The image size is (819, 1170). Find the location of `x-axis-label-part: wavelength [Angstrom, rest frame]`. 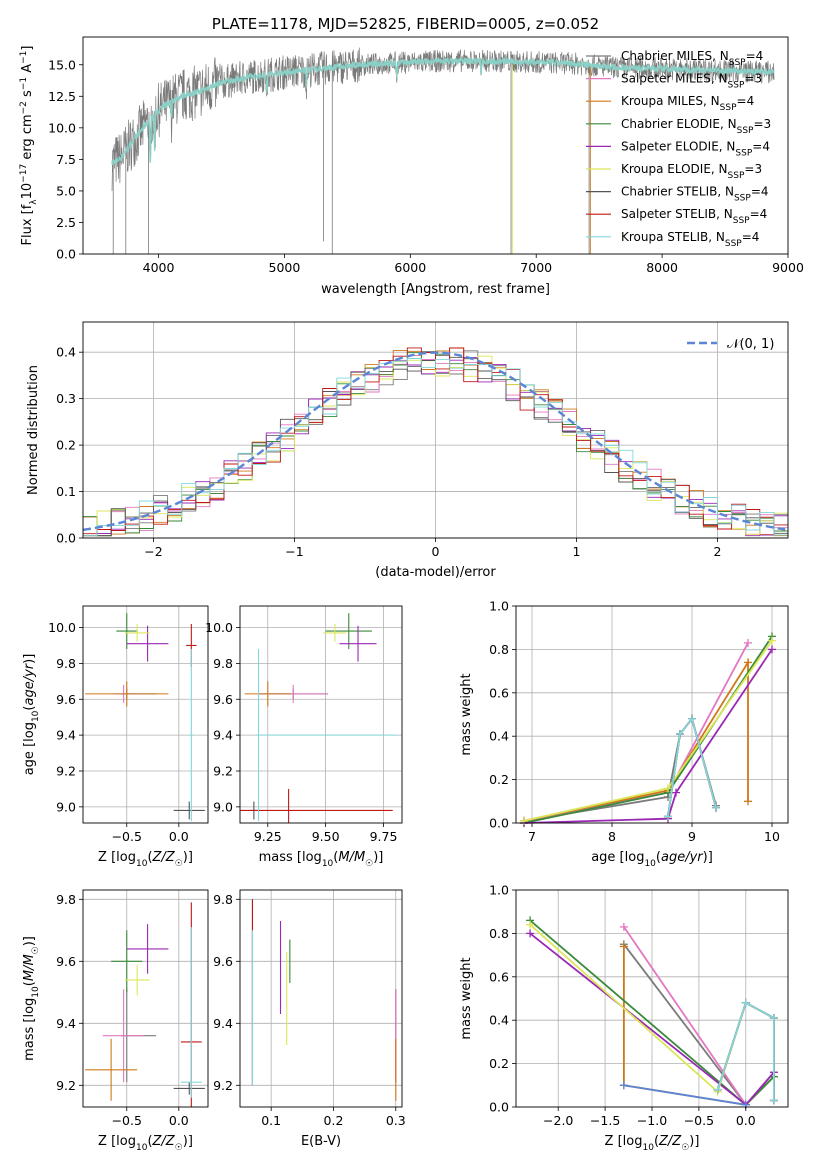

x-axis-label-part: wavelength [Angstrom, rest frame] is located at coordinates (435, 289).